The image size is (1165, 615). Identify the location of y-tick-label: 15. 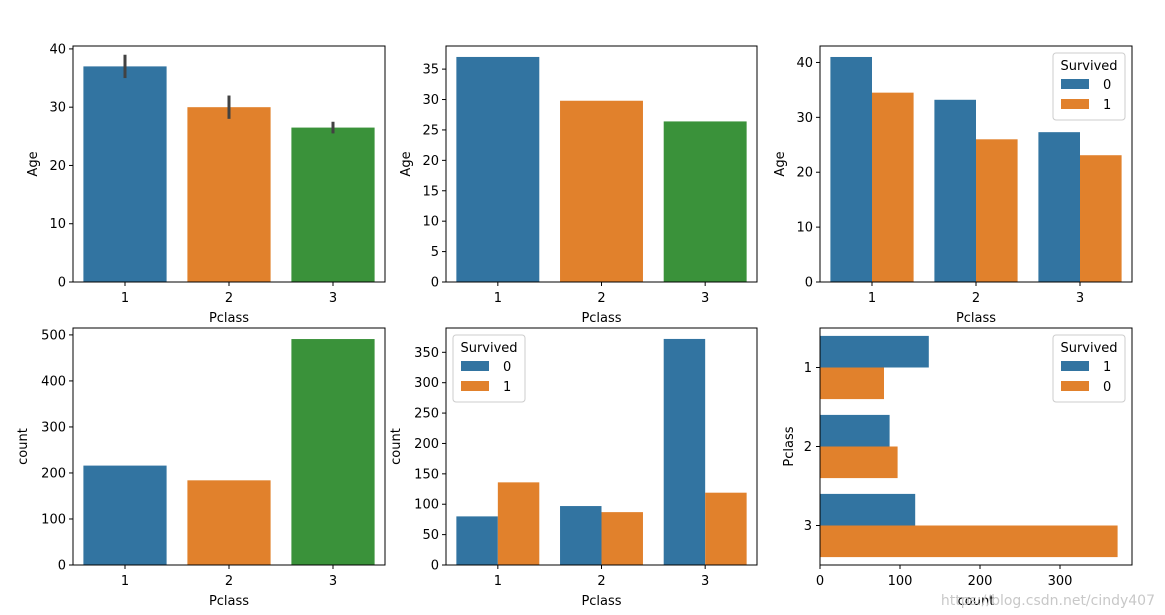
(430, 191).